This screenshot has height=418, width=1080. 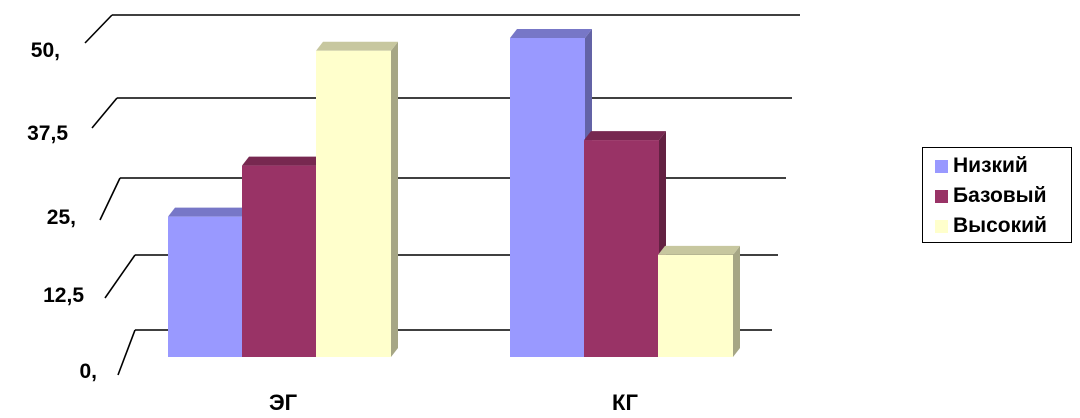 What do you see at coordinates (88, 371) in the screenshot?
I see `y-tick-label: 0,` at bounding box center [88, 371].